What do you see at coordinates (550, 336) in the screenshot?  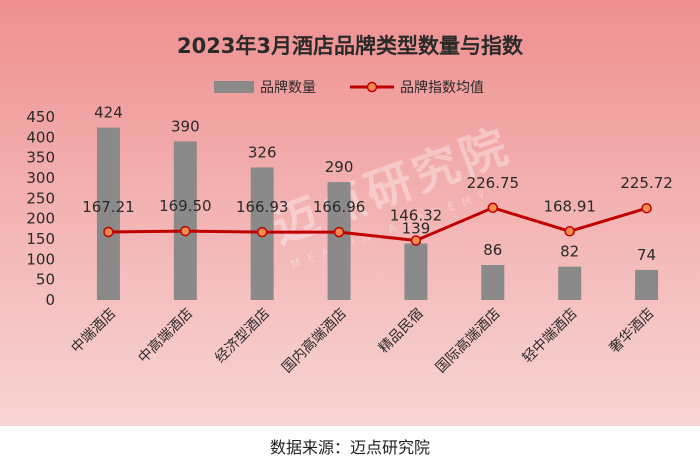 I see `x-tick-label: 轻中端酒店` at bounding box center [550, 336].